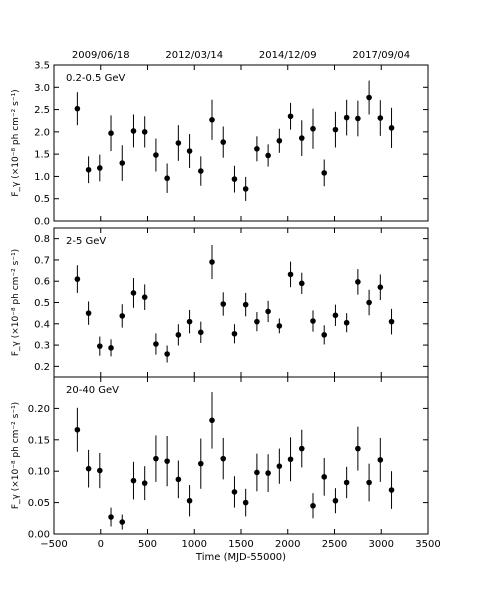  I want to click on x-tick-label: 2000, so click(287, 544).